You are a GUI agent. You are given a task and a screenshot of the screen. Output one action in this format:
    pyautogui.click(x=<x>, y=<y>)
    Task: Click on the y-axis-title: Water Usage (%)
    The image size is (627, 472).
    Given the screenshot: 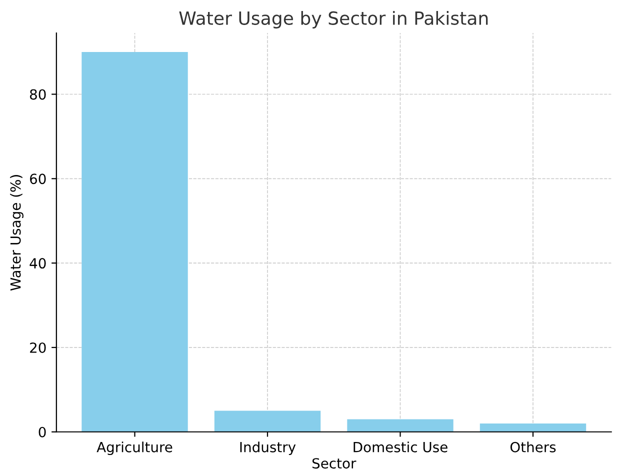 What is the action you would take?
    pyautogui.click(x=17, y=233)
    